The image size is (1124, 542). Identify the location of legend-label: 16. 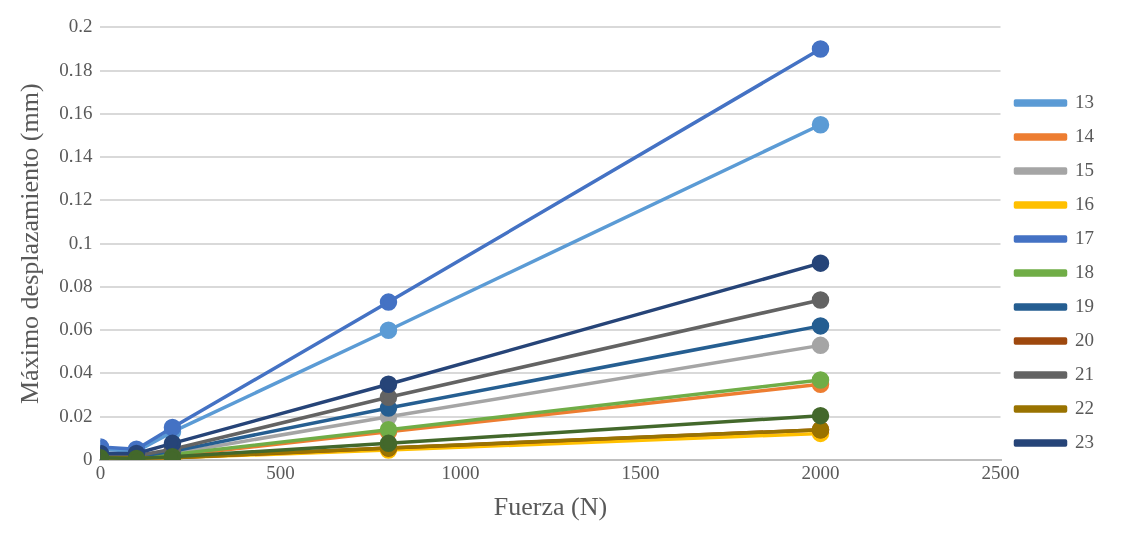
(1084, 203).